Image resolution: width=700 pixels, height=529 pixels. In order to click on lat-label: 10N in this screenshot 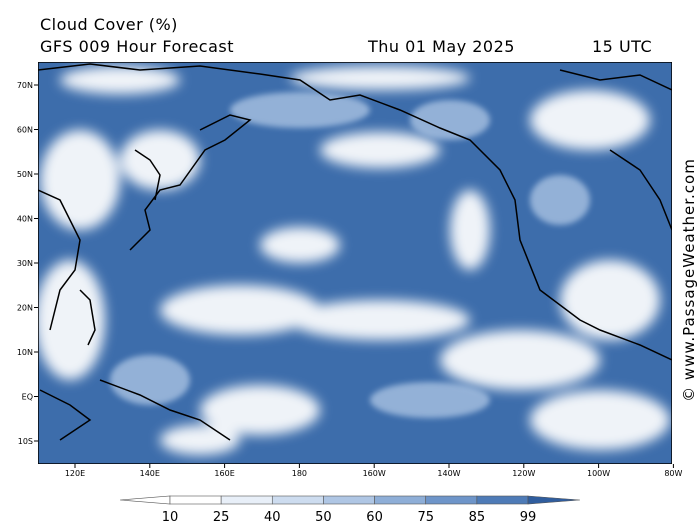, I will do `click(25, 352)`.